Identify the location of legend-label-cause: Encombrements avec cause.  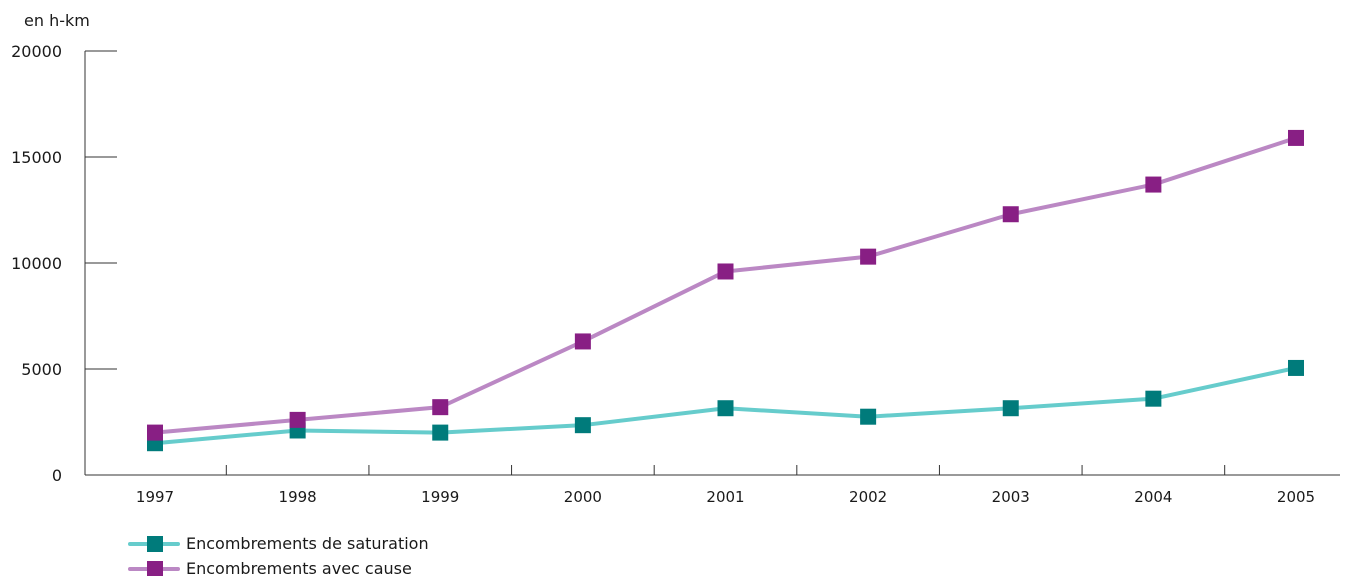
(299, 567).